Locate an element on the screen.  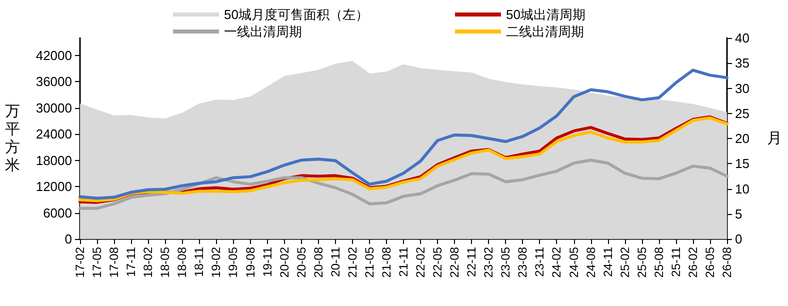
y2-tick-label: 0 is located at coordinates (738, 239).